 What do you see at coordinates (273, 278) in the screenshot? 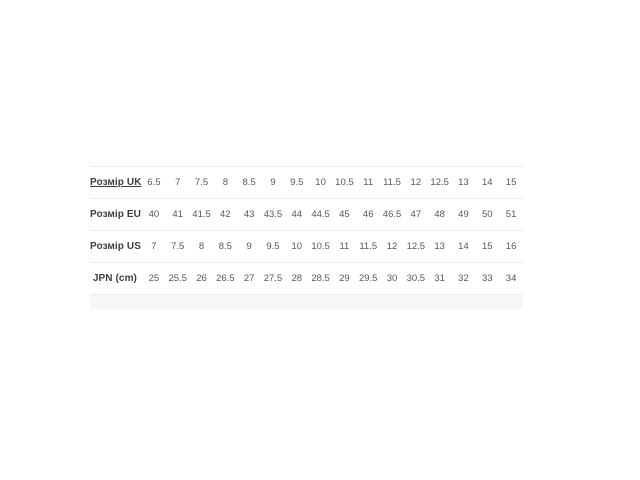
I see `cell-jpn-5: 27.5` at bounding box center [273, 278].